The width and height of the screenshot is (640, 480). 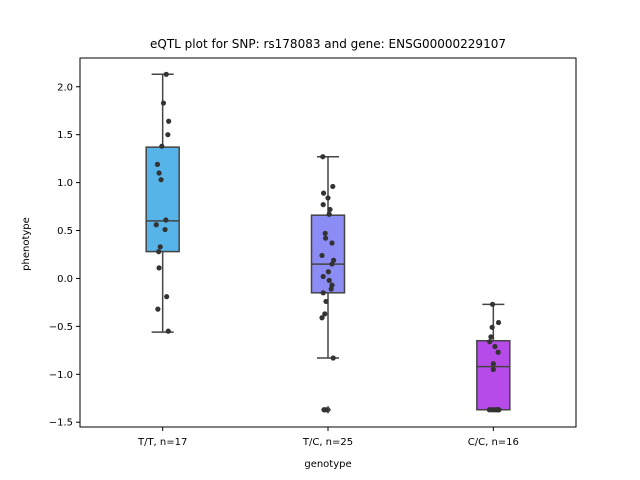 I want to click on x-axis-title: genotype, so click(x=327, y=464).